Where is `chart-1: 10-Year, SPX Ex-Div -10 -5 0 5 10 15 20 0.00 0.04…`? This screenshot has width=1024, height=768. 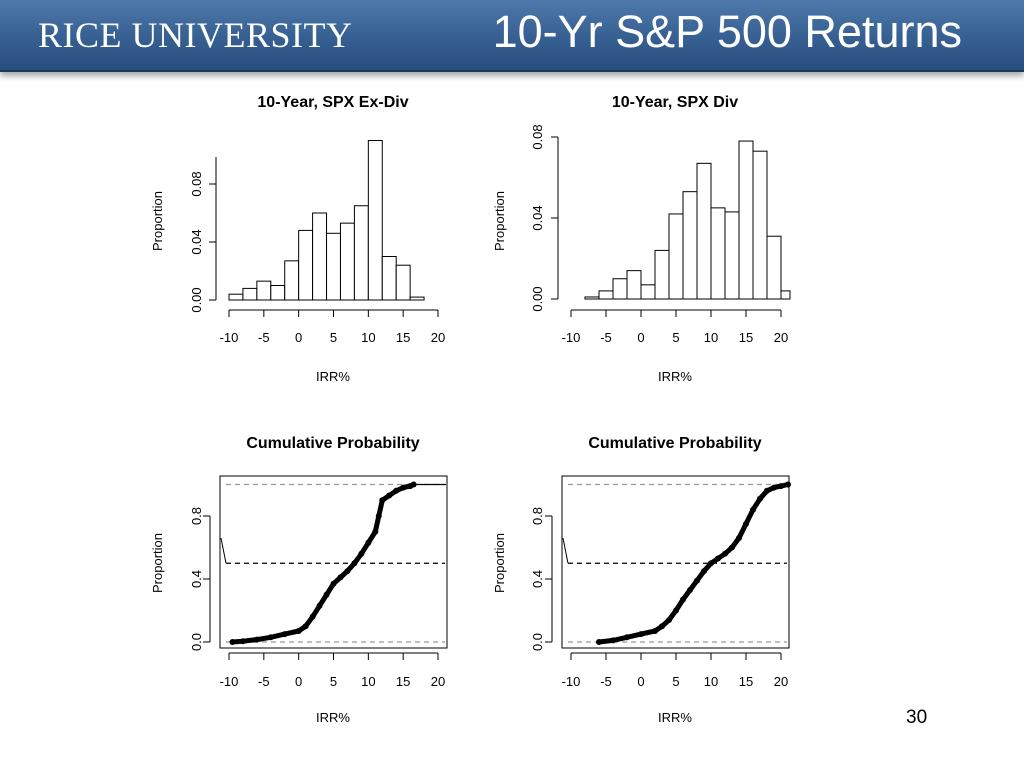 chart-1: 10-Year, SPX Ex-Div -10 -5 0 5 10 15 20 0.00 0.04… is located at coordinates (297, 239).